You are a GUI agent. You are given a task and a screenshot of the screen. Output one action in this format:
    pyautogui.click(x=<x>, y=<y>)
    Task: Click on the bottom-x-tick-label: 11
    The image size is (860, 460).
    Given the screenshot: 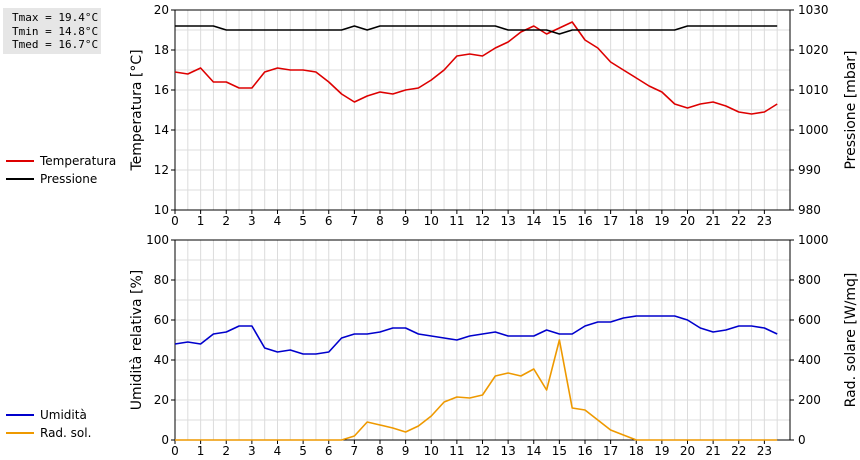 What is the action you would take?
    pyautogui.click(x=456, y=451)
    